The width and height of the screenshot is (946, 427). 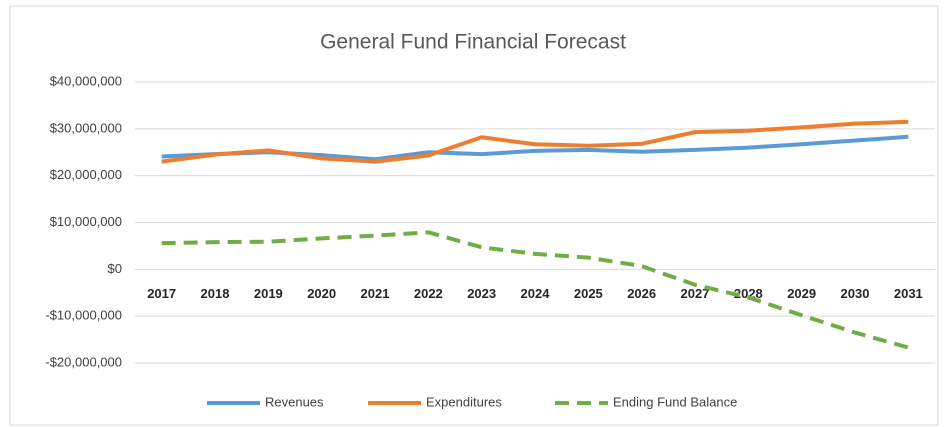 I want to click on x-tick-label: 2031, so click(x=908, y=293).